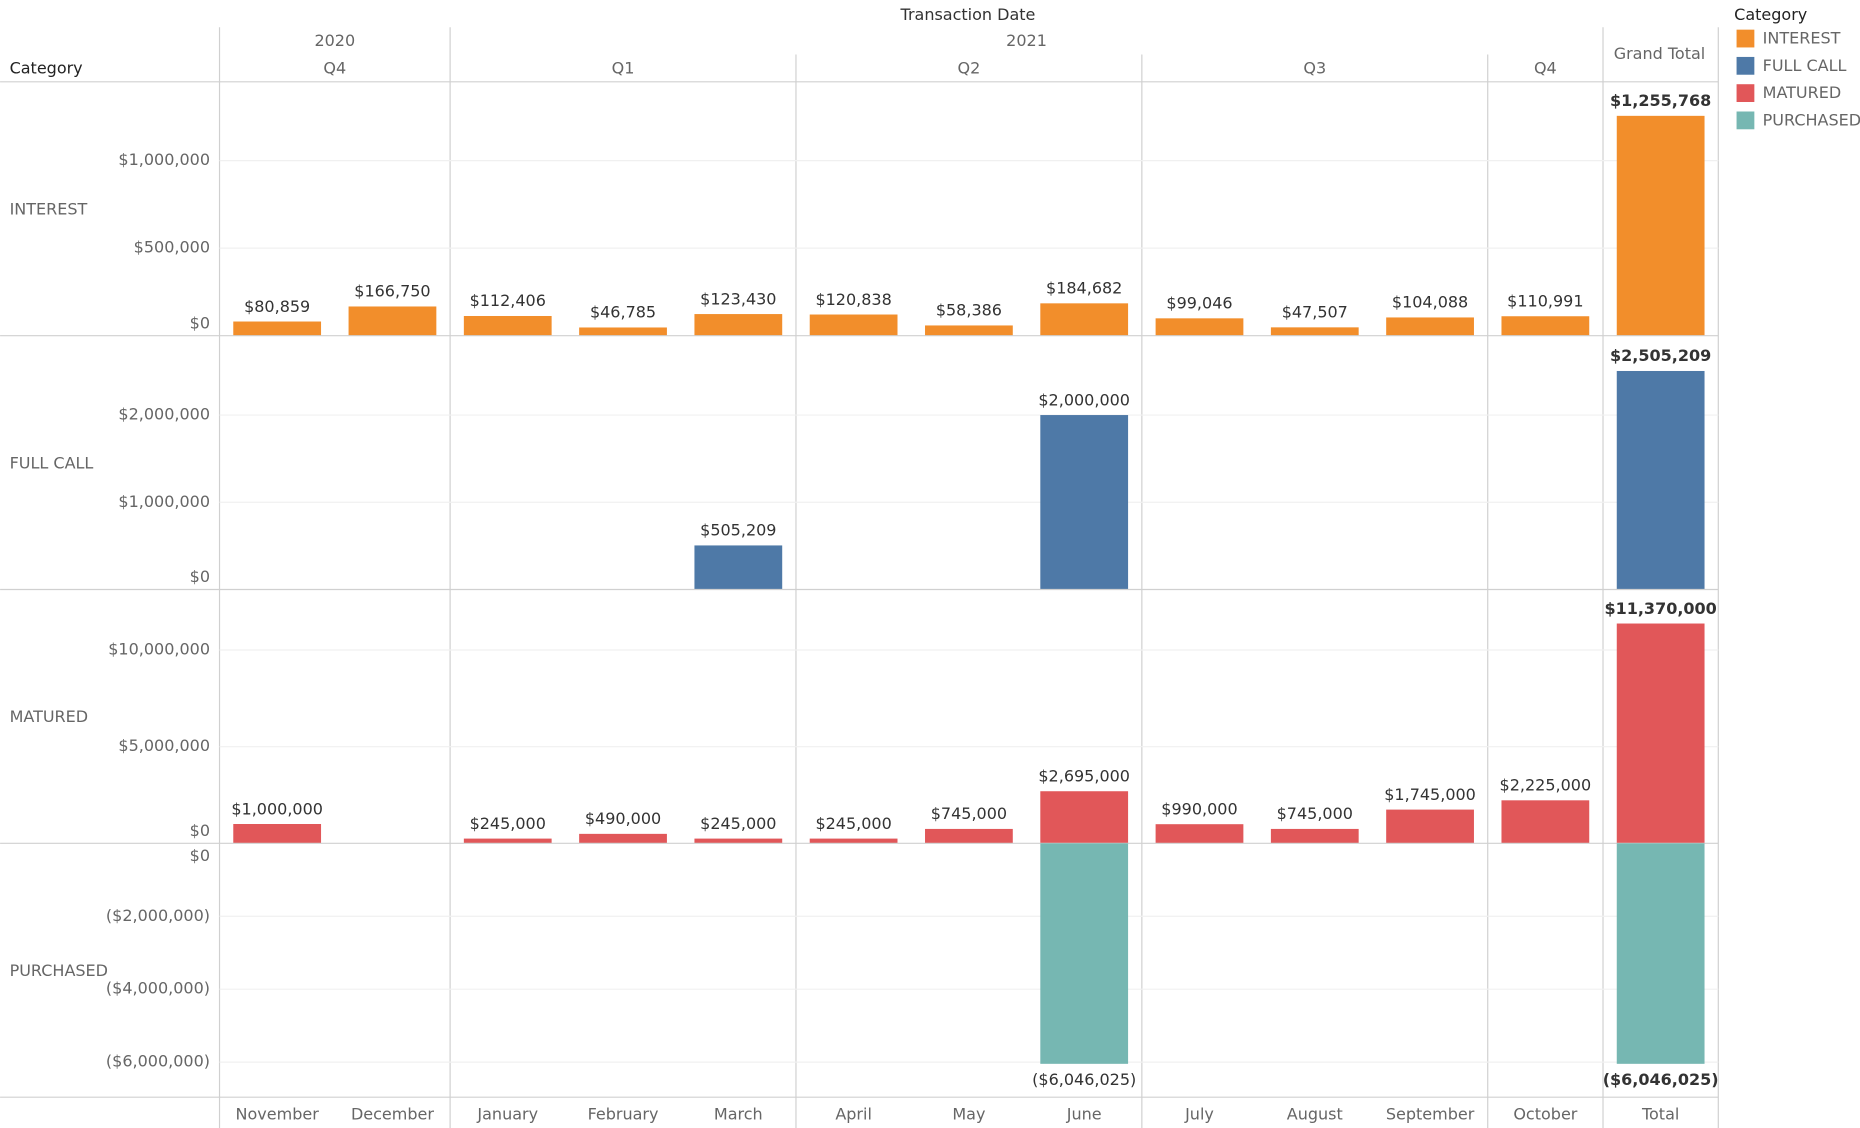  What do you see at coordinates (1084, 288) in the screenshot?
I see `value-label: $184,682` at bounding box center [1084, 288].